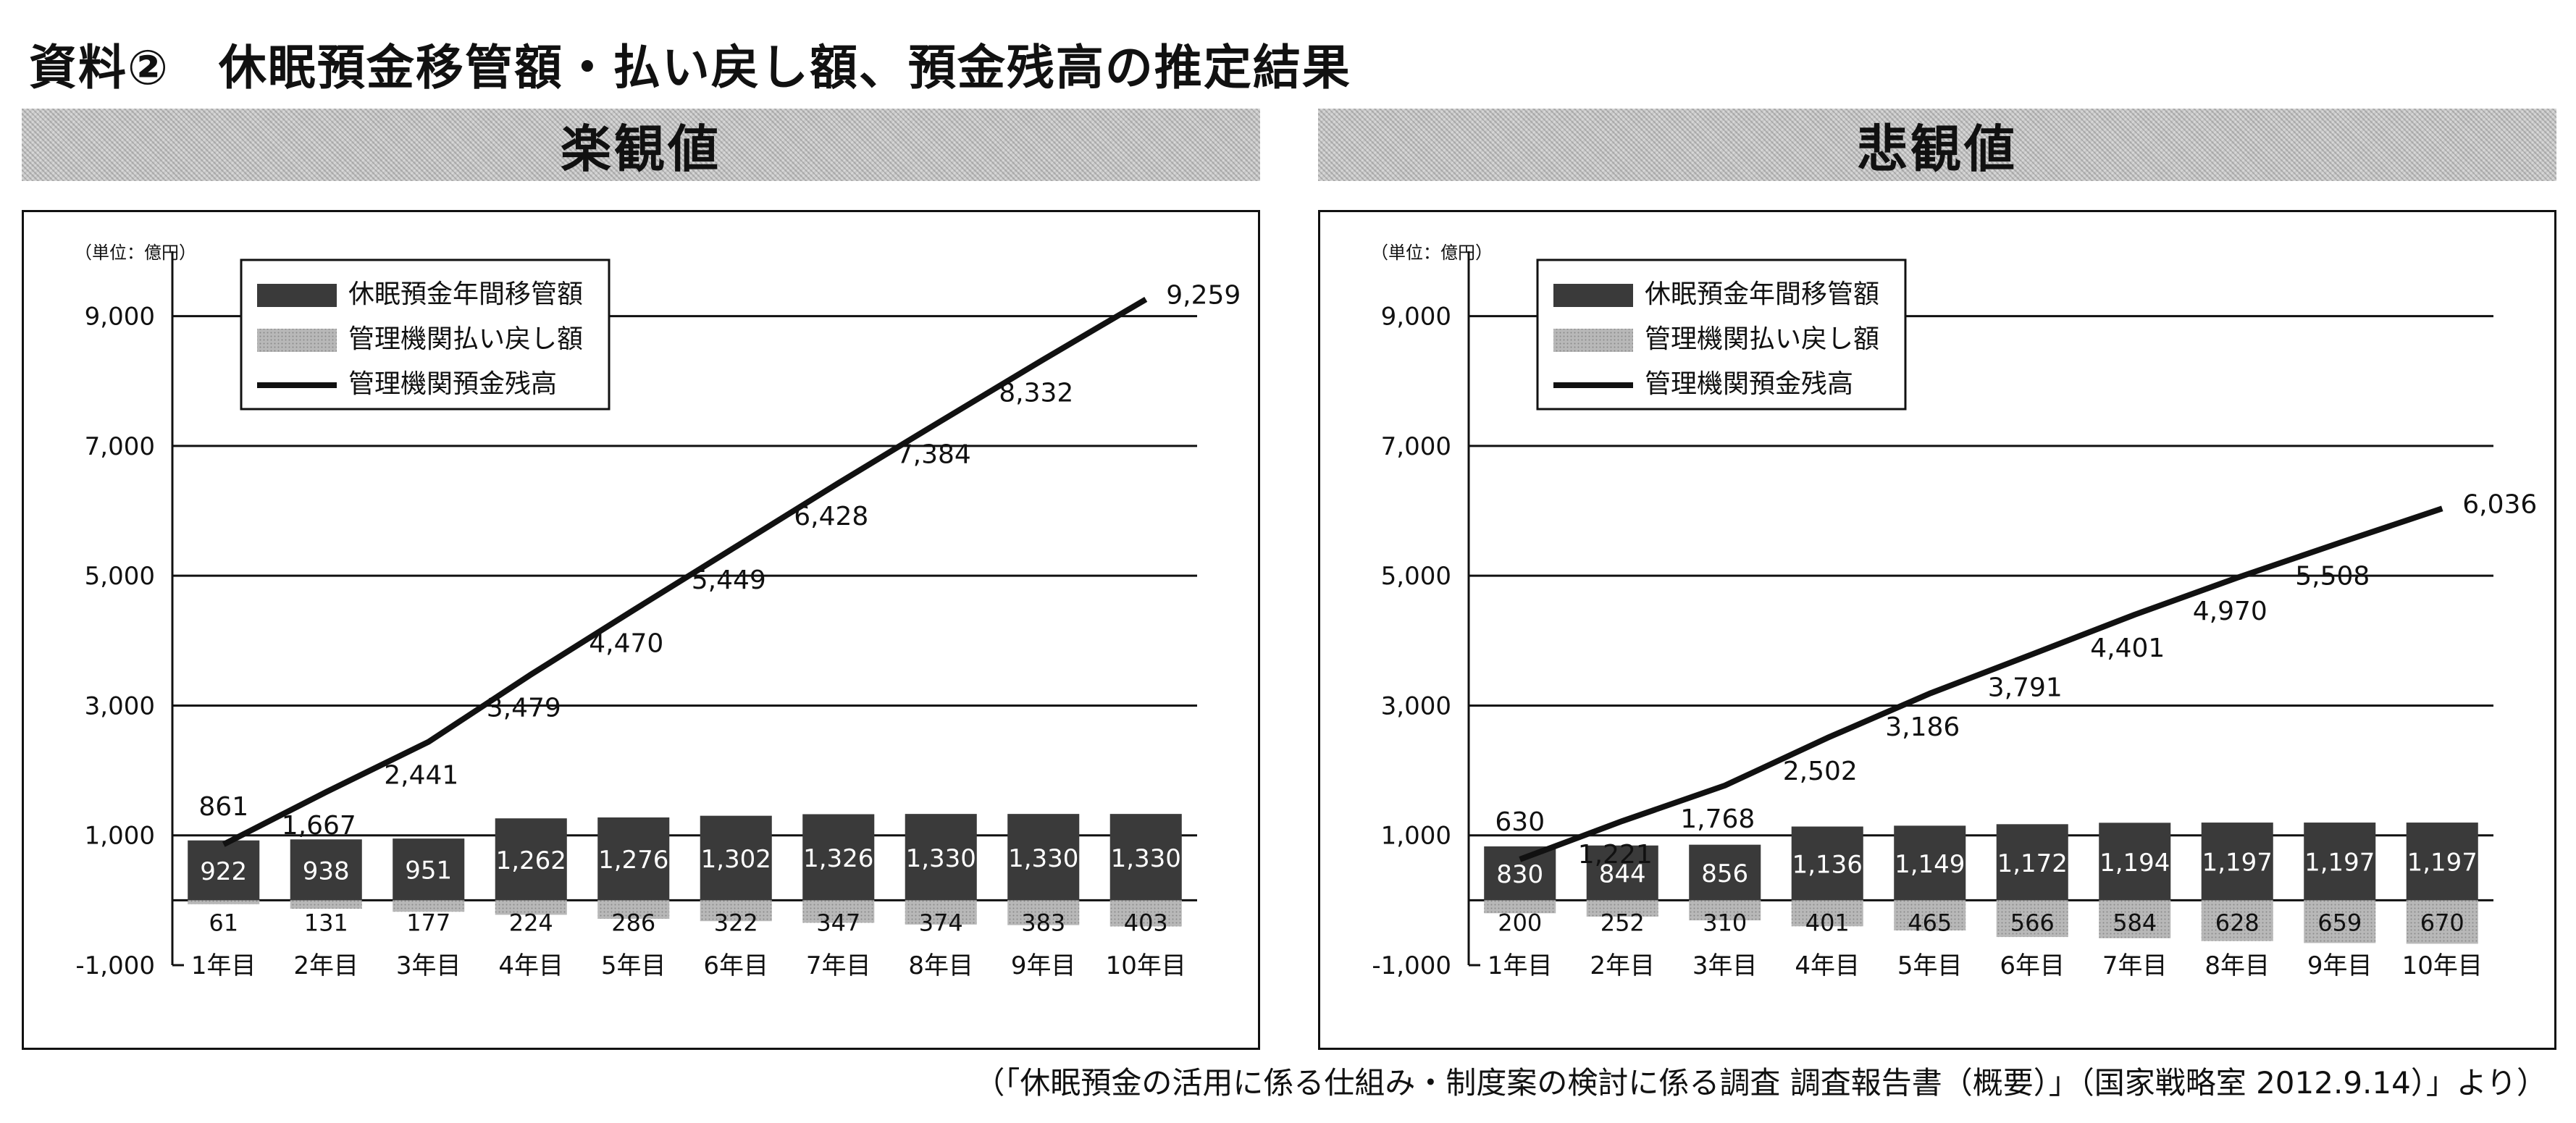 This screenshot has width=2576, height=1123. Describe the element at coordinates (940, 965) in the screenshot. I see `x-tick-label: 8年目` at that location.